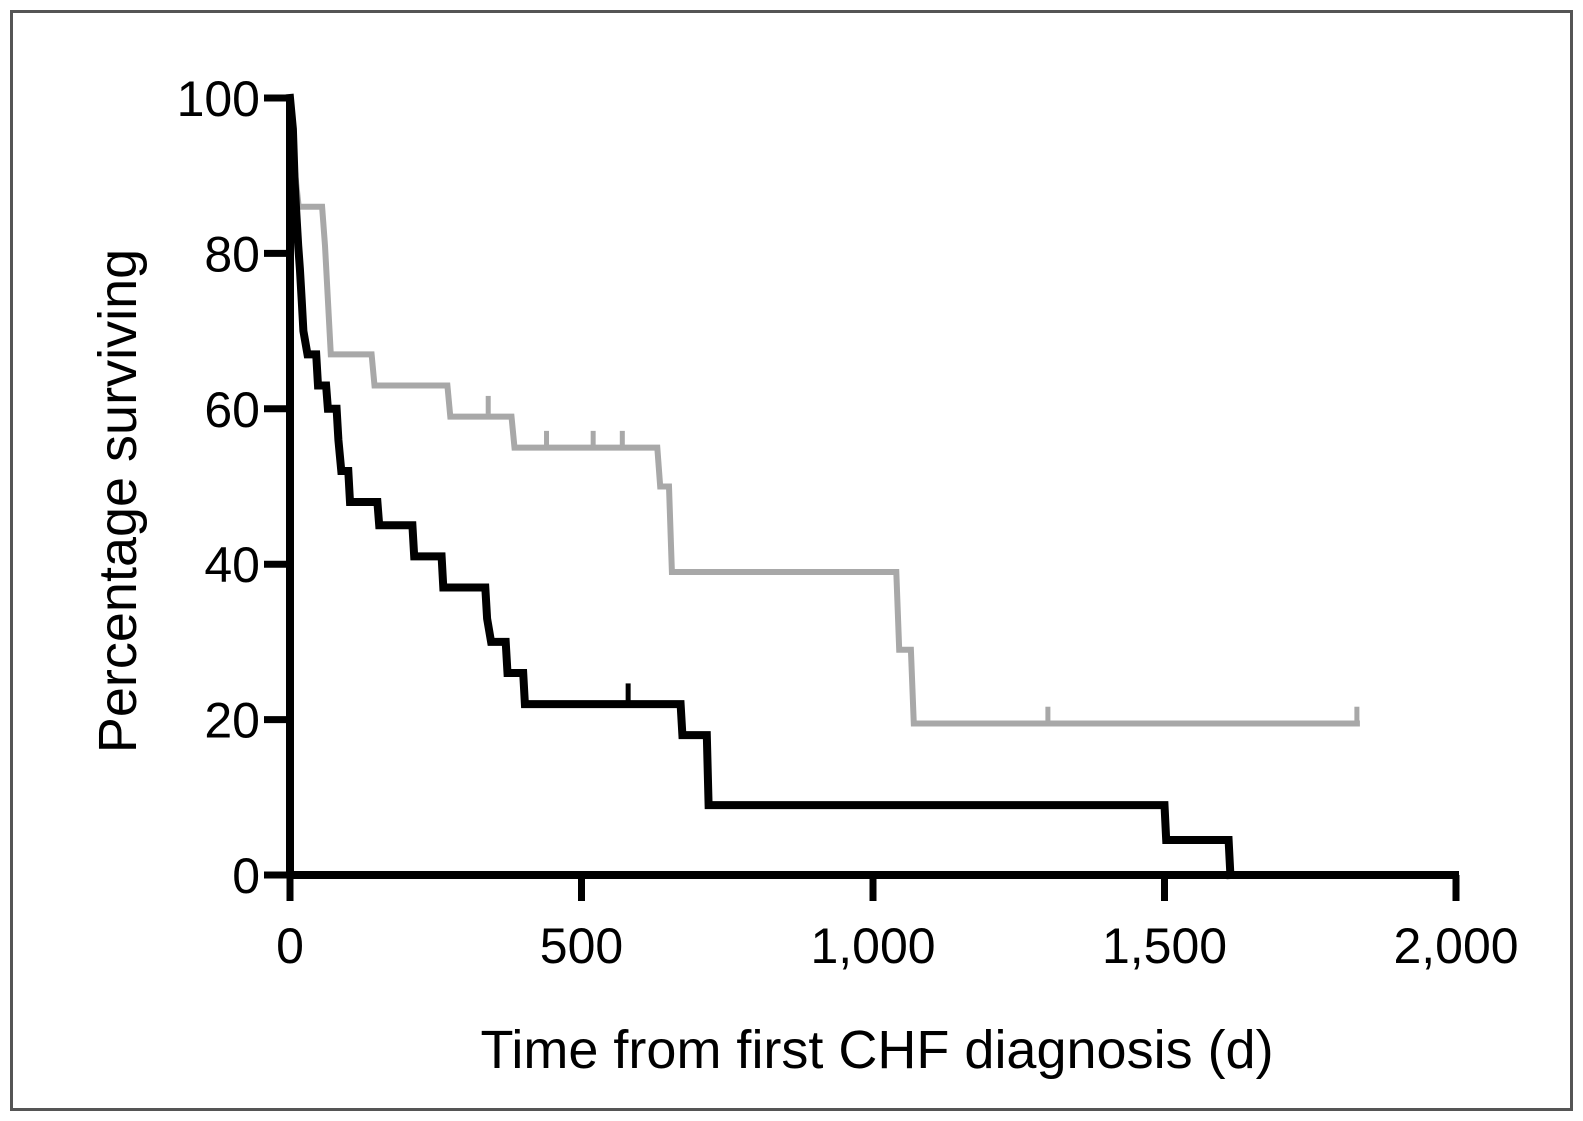  I want to click on x-axis-title: Time from first CHF diagnosis (d), so click(876, 1050).